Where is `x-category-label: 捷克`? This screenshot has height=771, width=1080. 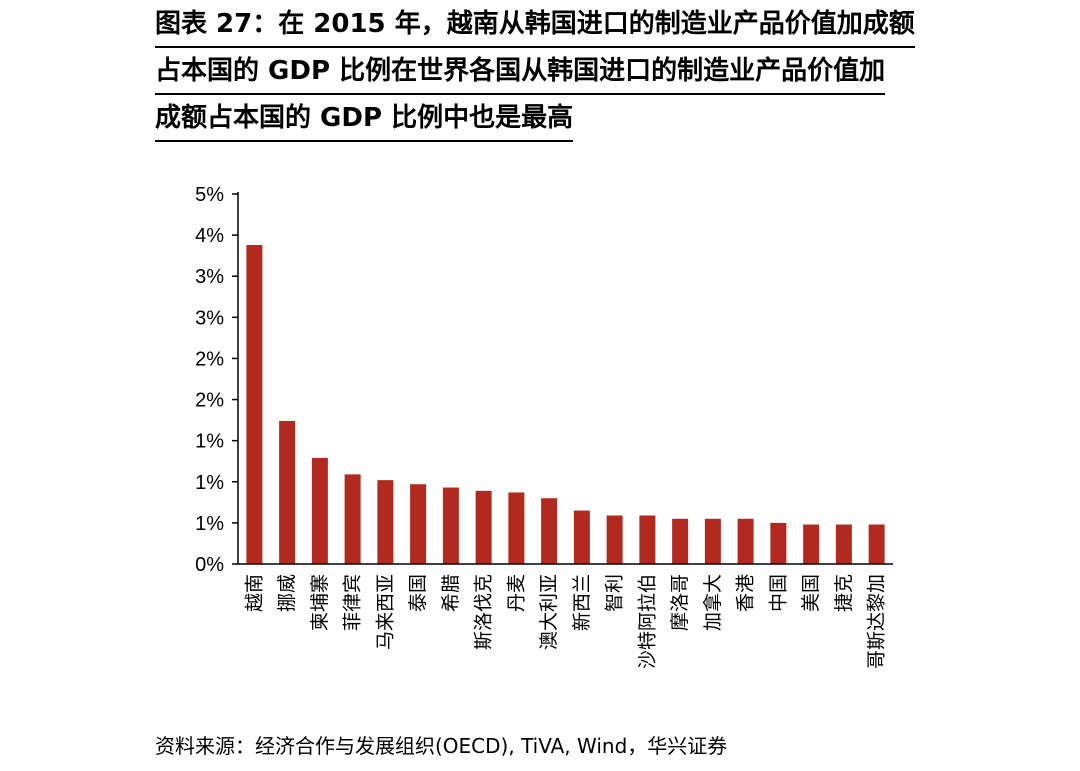
x-category-label: 捷克 is located at coordinates (844, 593).